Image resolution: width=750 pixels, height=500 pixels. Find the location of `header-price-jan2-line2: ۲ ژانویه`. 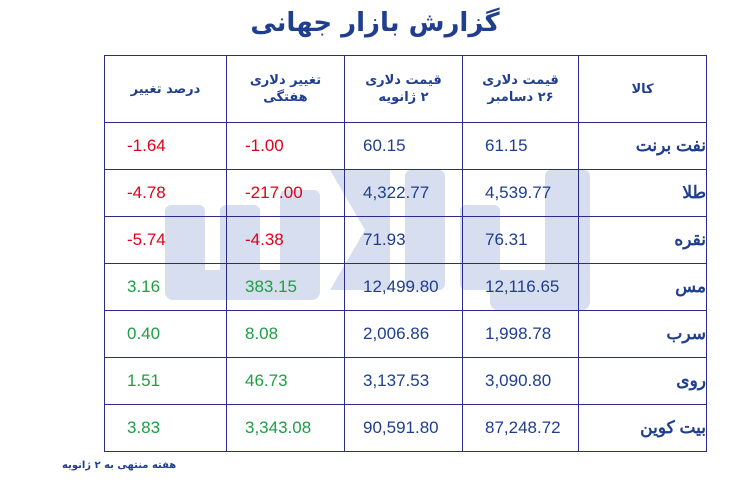

header-price-jan2-line2: ۲ ژانویه is located at coordinates (403, 97).